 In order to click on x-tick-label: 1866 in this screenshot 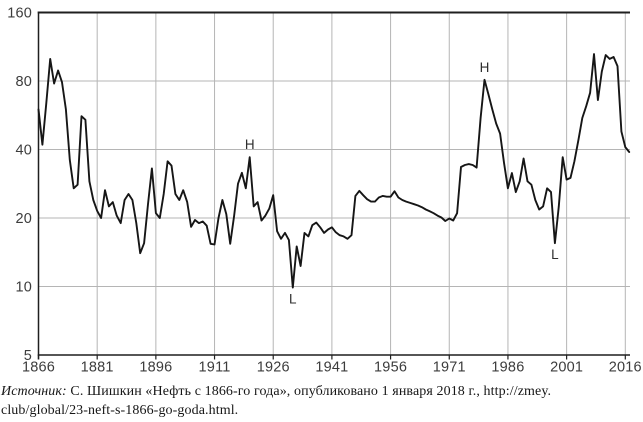, I will do `click(38, 368)`.